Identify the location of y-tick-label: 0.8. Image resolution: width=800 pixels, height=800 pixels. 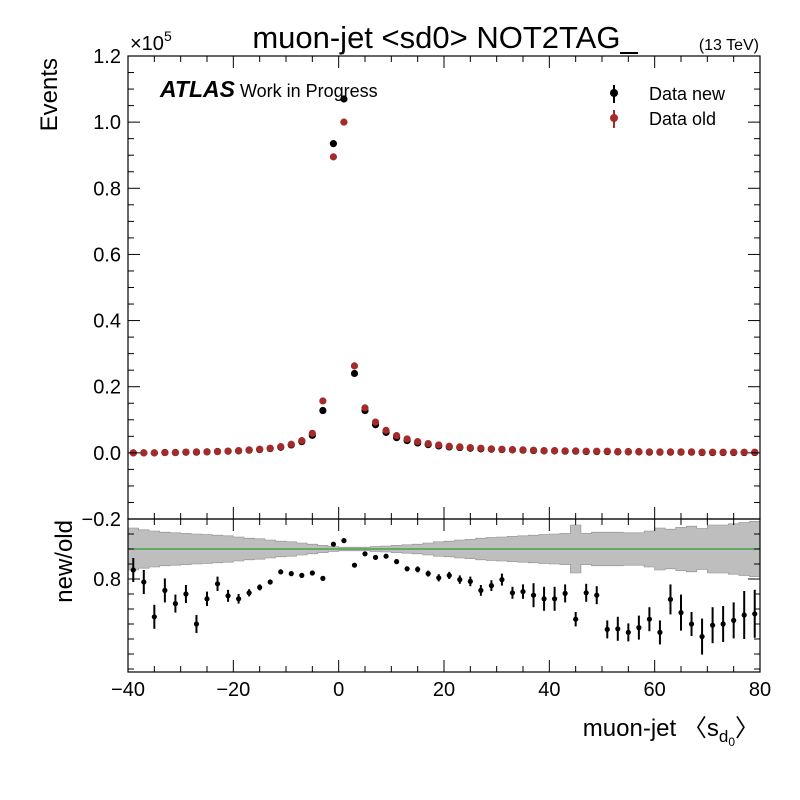
(107, 189).